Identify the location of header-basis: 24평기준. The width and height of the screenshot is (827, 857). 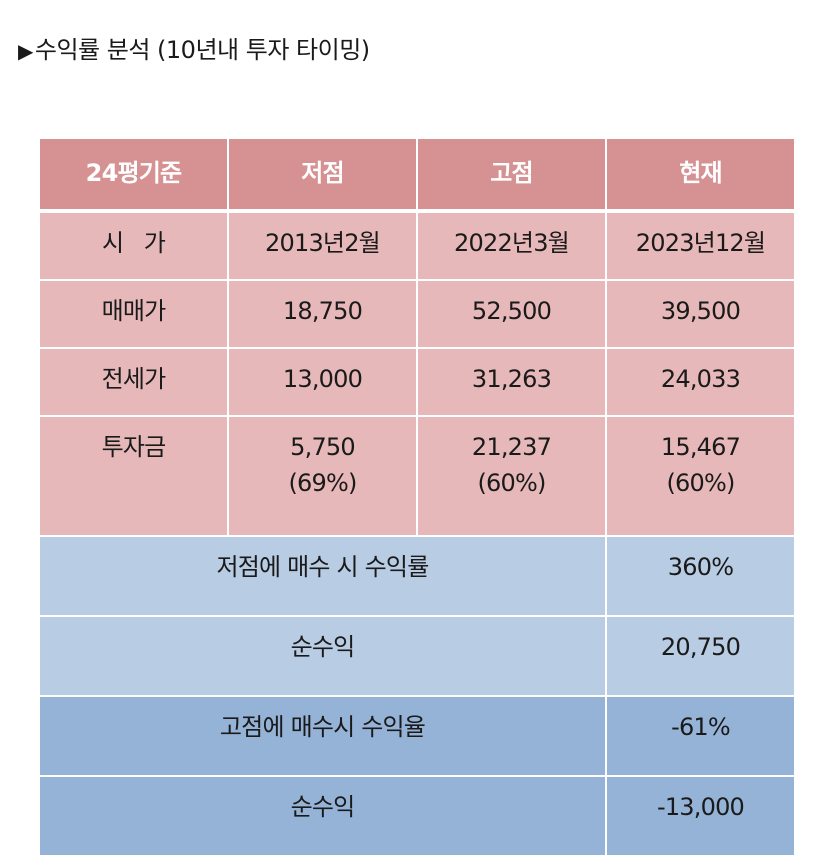
(133, 175).